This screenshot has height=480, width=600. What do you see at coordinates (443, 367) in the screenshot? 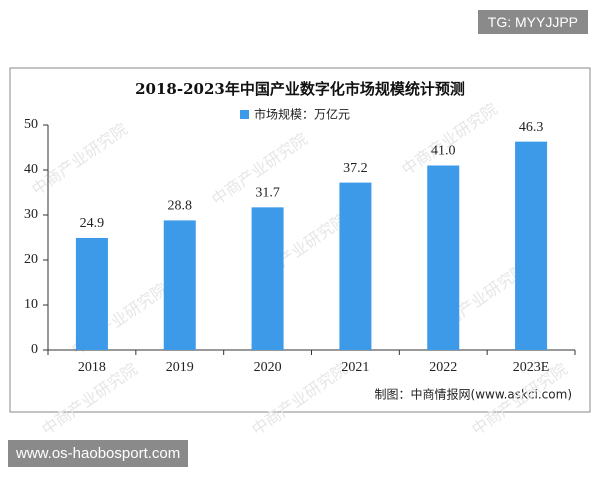
I see `x-tick-label: 2022` at bounding box center [443, 367].